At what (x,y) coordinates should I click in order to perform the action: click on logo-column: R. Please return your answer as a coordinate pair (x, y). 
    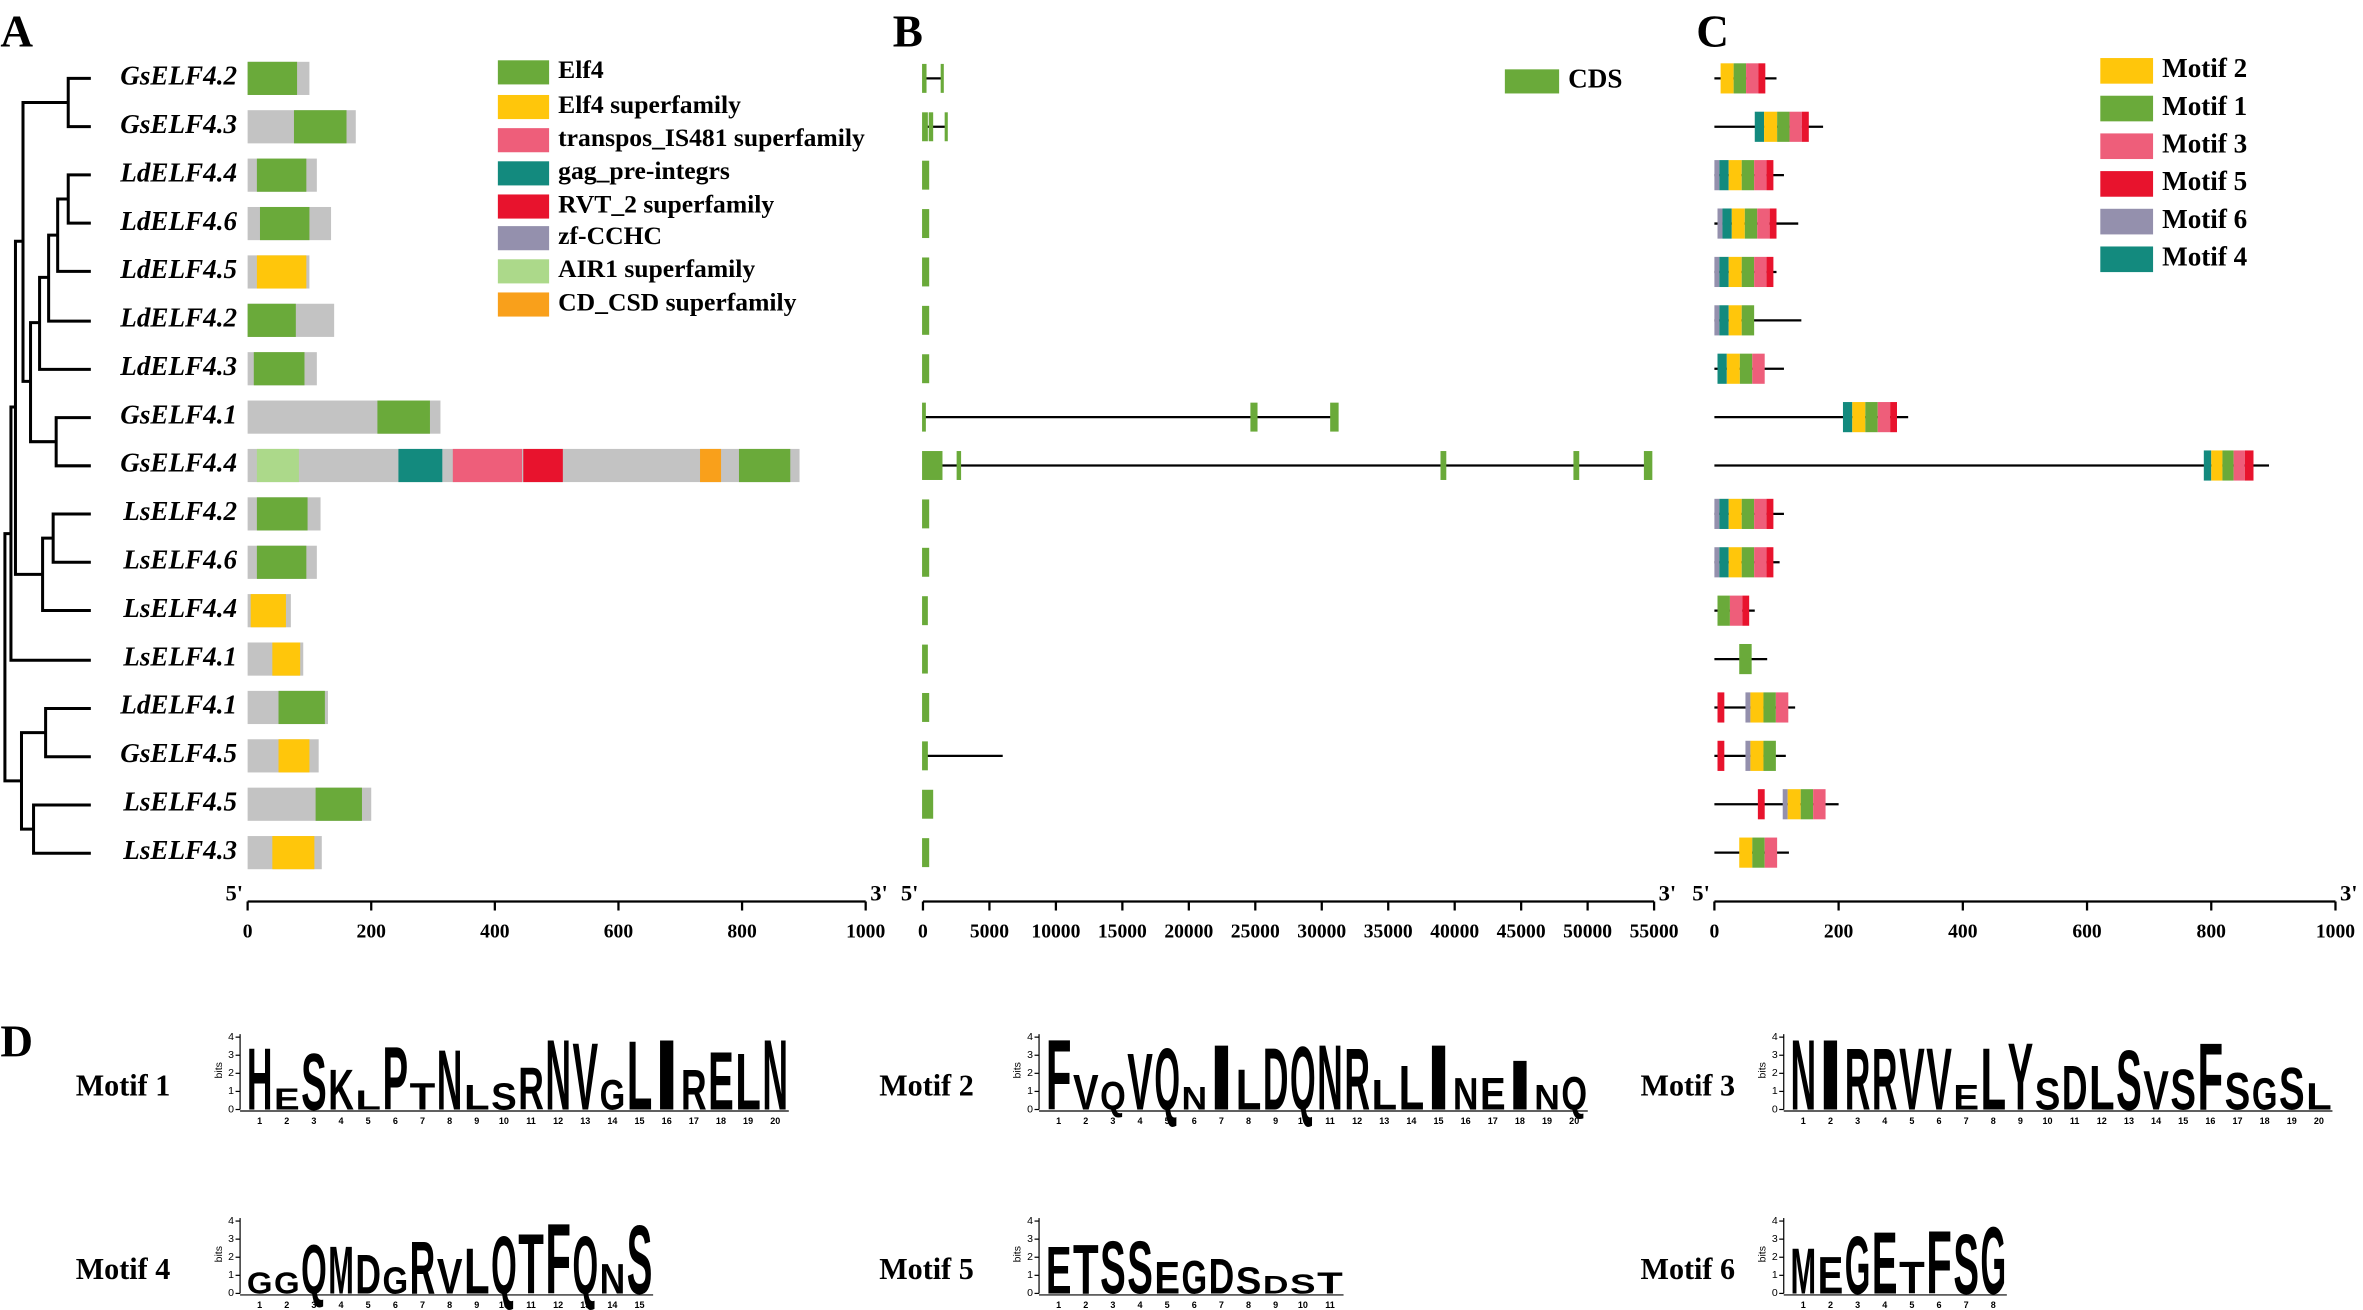
    Looking at the image, I should click on (531, 1089).